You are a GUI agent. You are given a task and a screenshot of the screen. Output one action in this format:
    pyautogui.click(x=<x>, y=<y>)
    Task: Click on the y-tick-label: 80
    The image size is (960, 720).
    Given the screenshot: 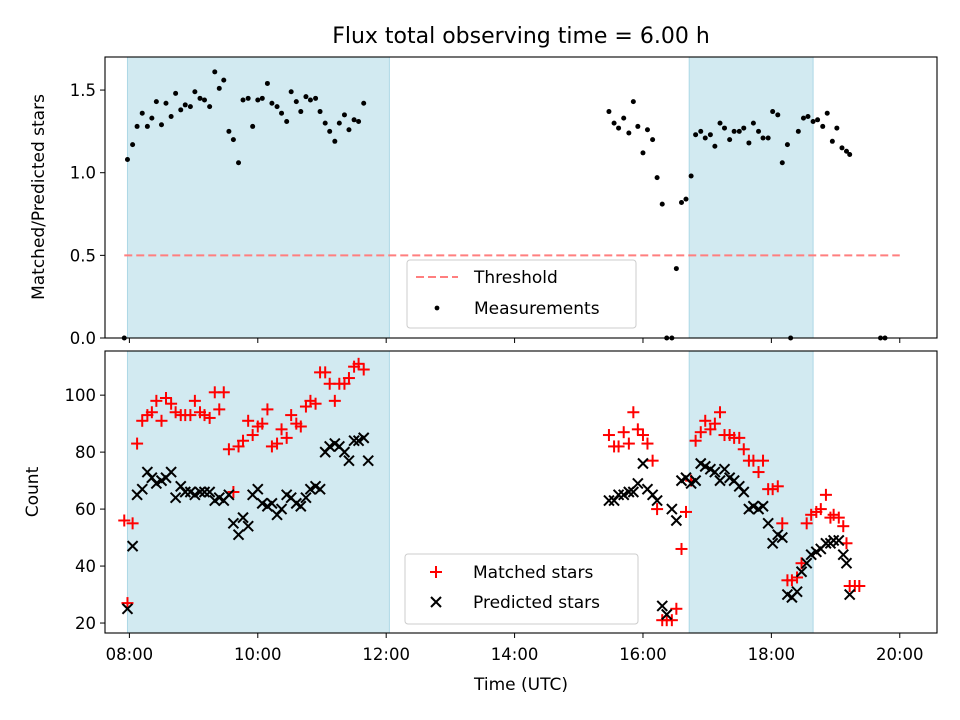 What is the action you would take?
    pyautogui.click(x=85, y=452)
    